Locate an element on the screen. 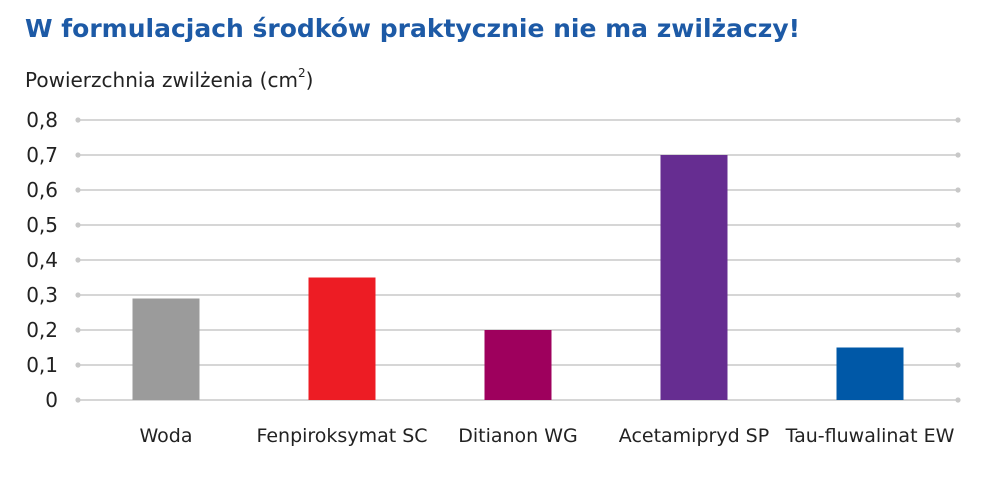  y-tick-label: 0,6 is located at coordinates (42, 190).